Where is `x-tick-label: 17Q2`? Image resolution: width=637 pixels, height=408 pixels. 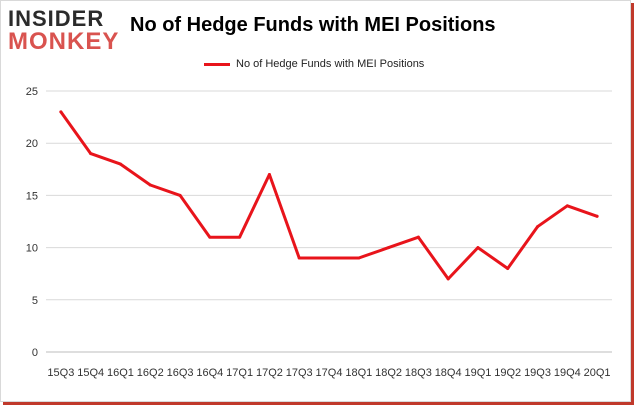
x-tick-label: 17Q2 is located at coordinates (269, 373).